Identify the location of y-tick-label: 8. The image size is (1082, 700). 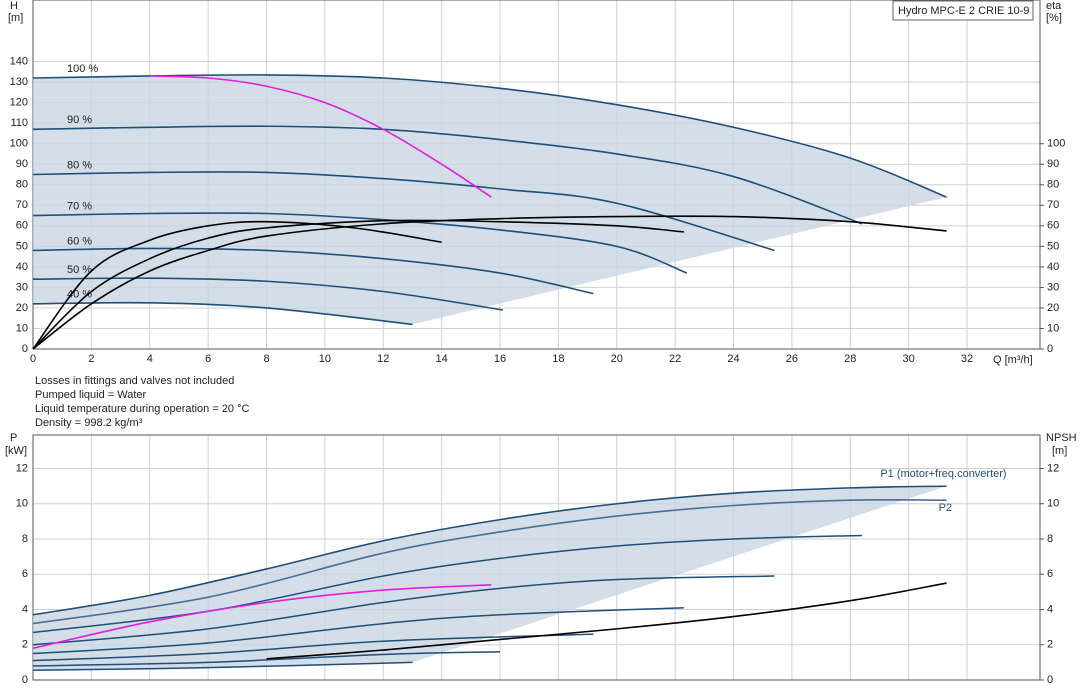
(25, 539).